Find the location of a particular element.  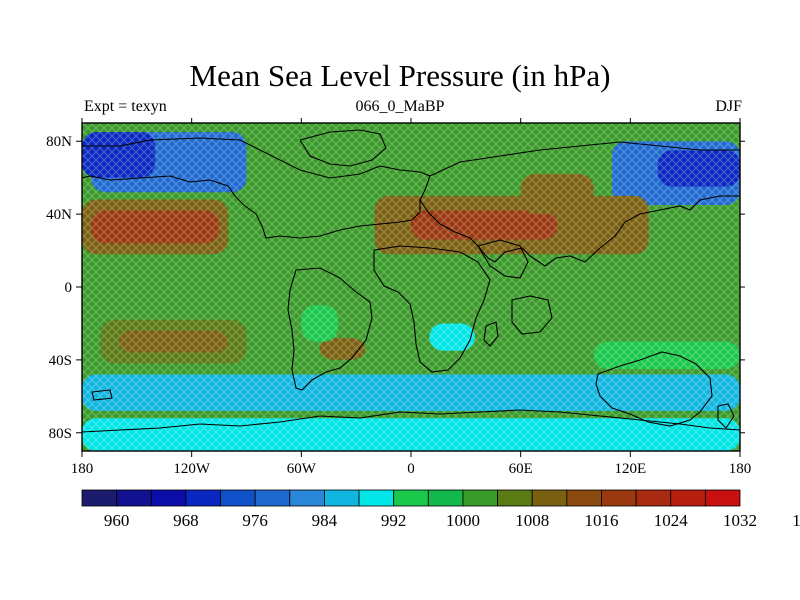

x-tick-label: 60E is located at coordinates (521, 469).